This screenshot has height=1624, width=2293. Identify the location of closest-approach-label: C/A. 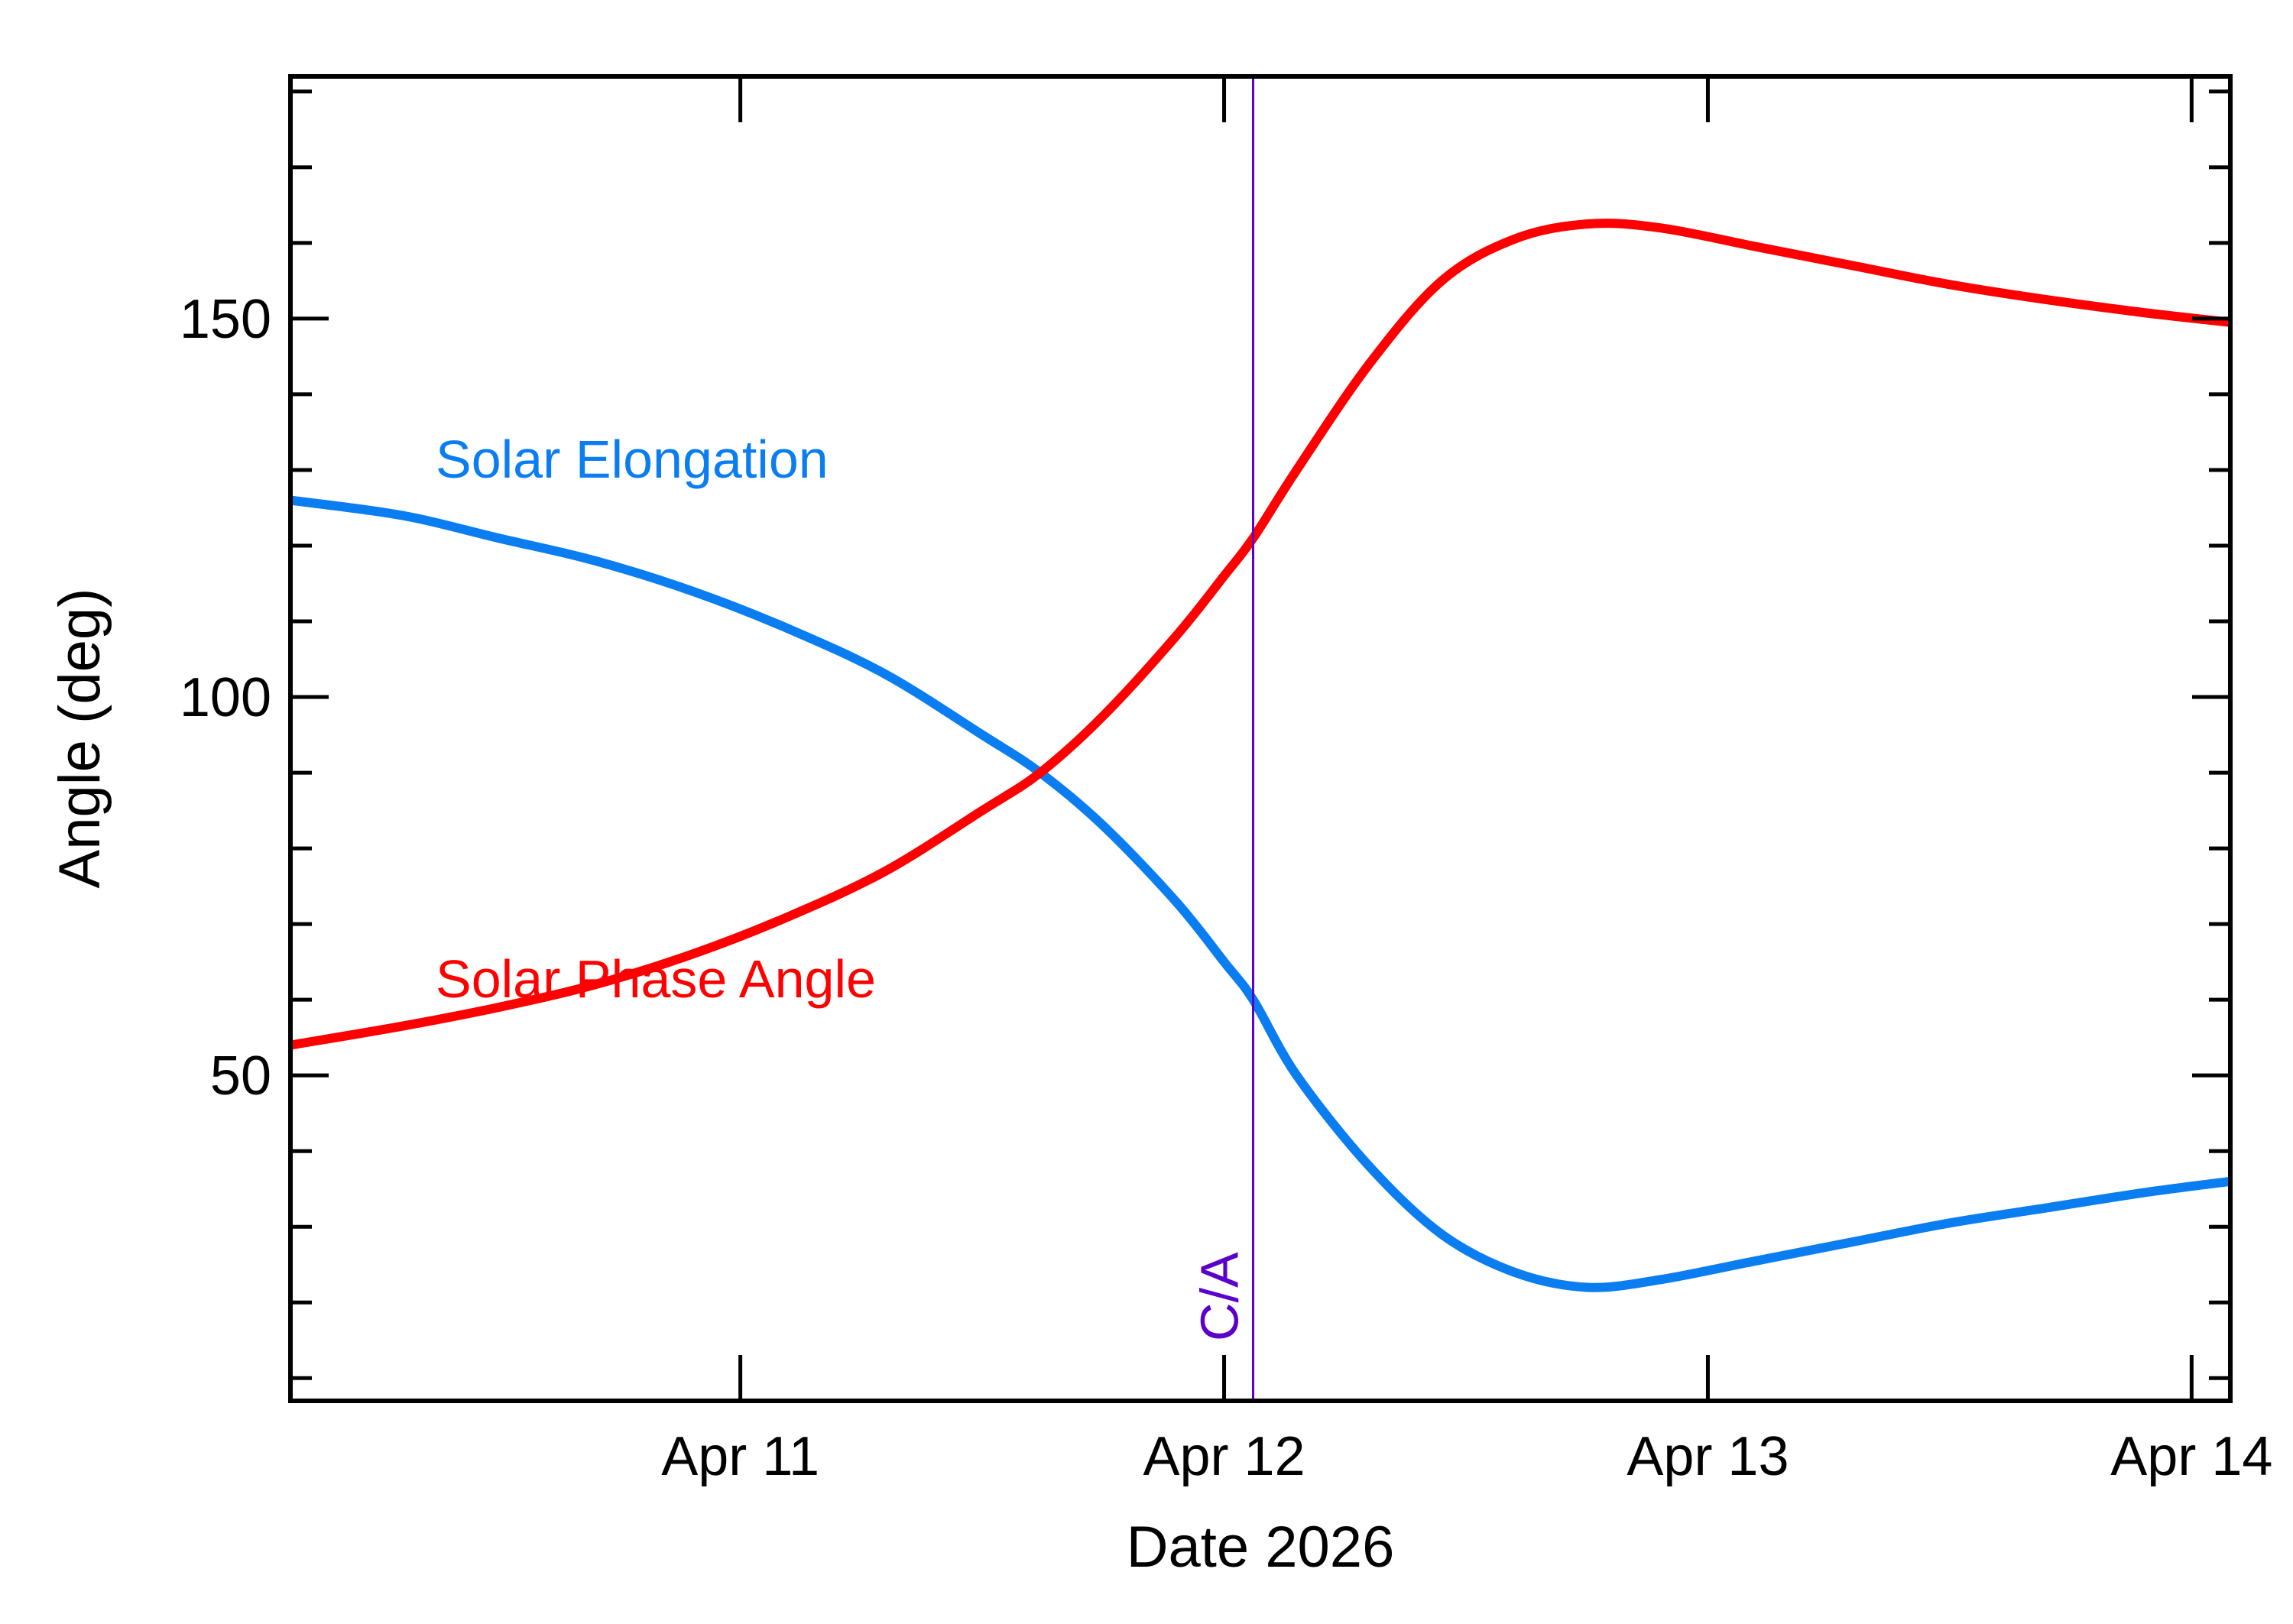
(1220, 1296).